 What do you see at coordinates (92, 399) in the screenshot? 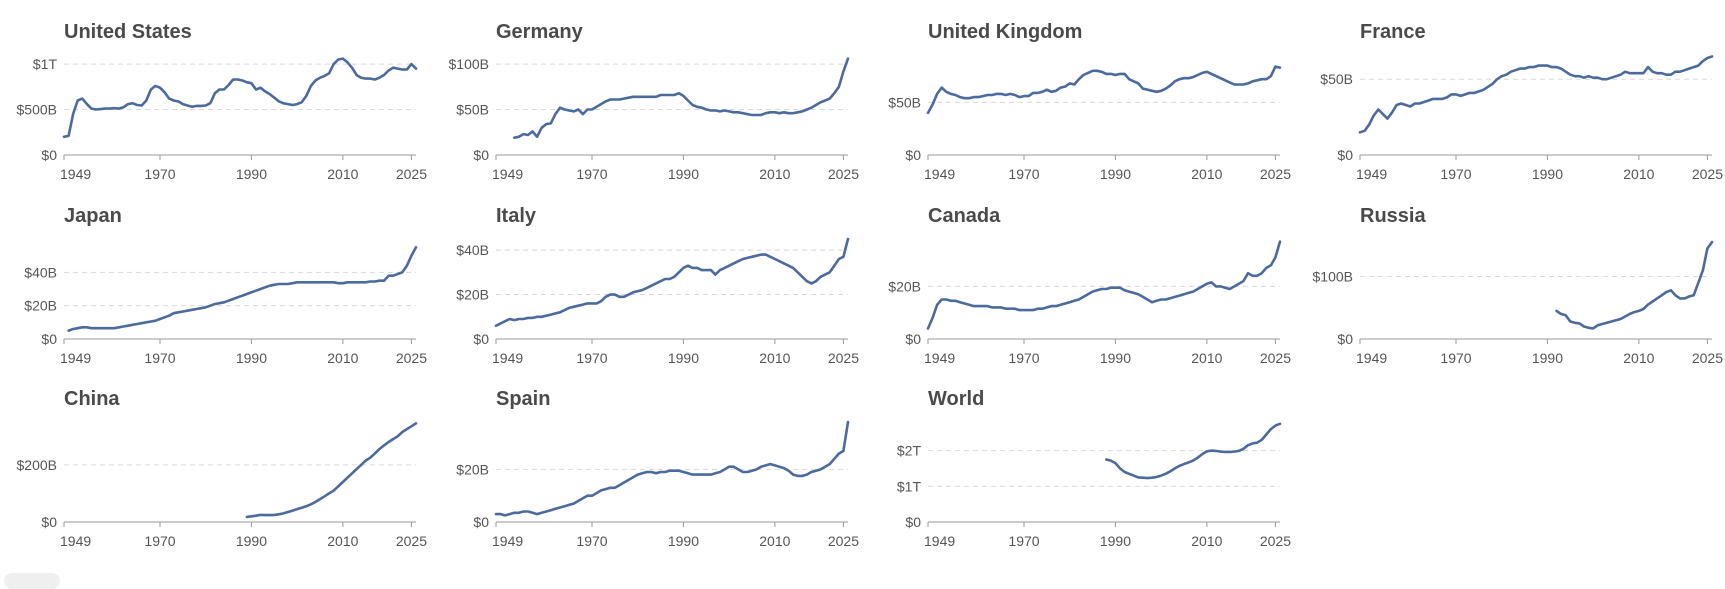
I see `panel-title: China` at bounding box center [92, 399].